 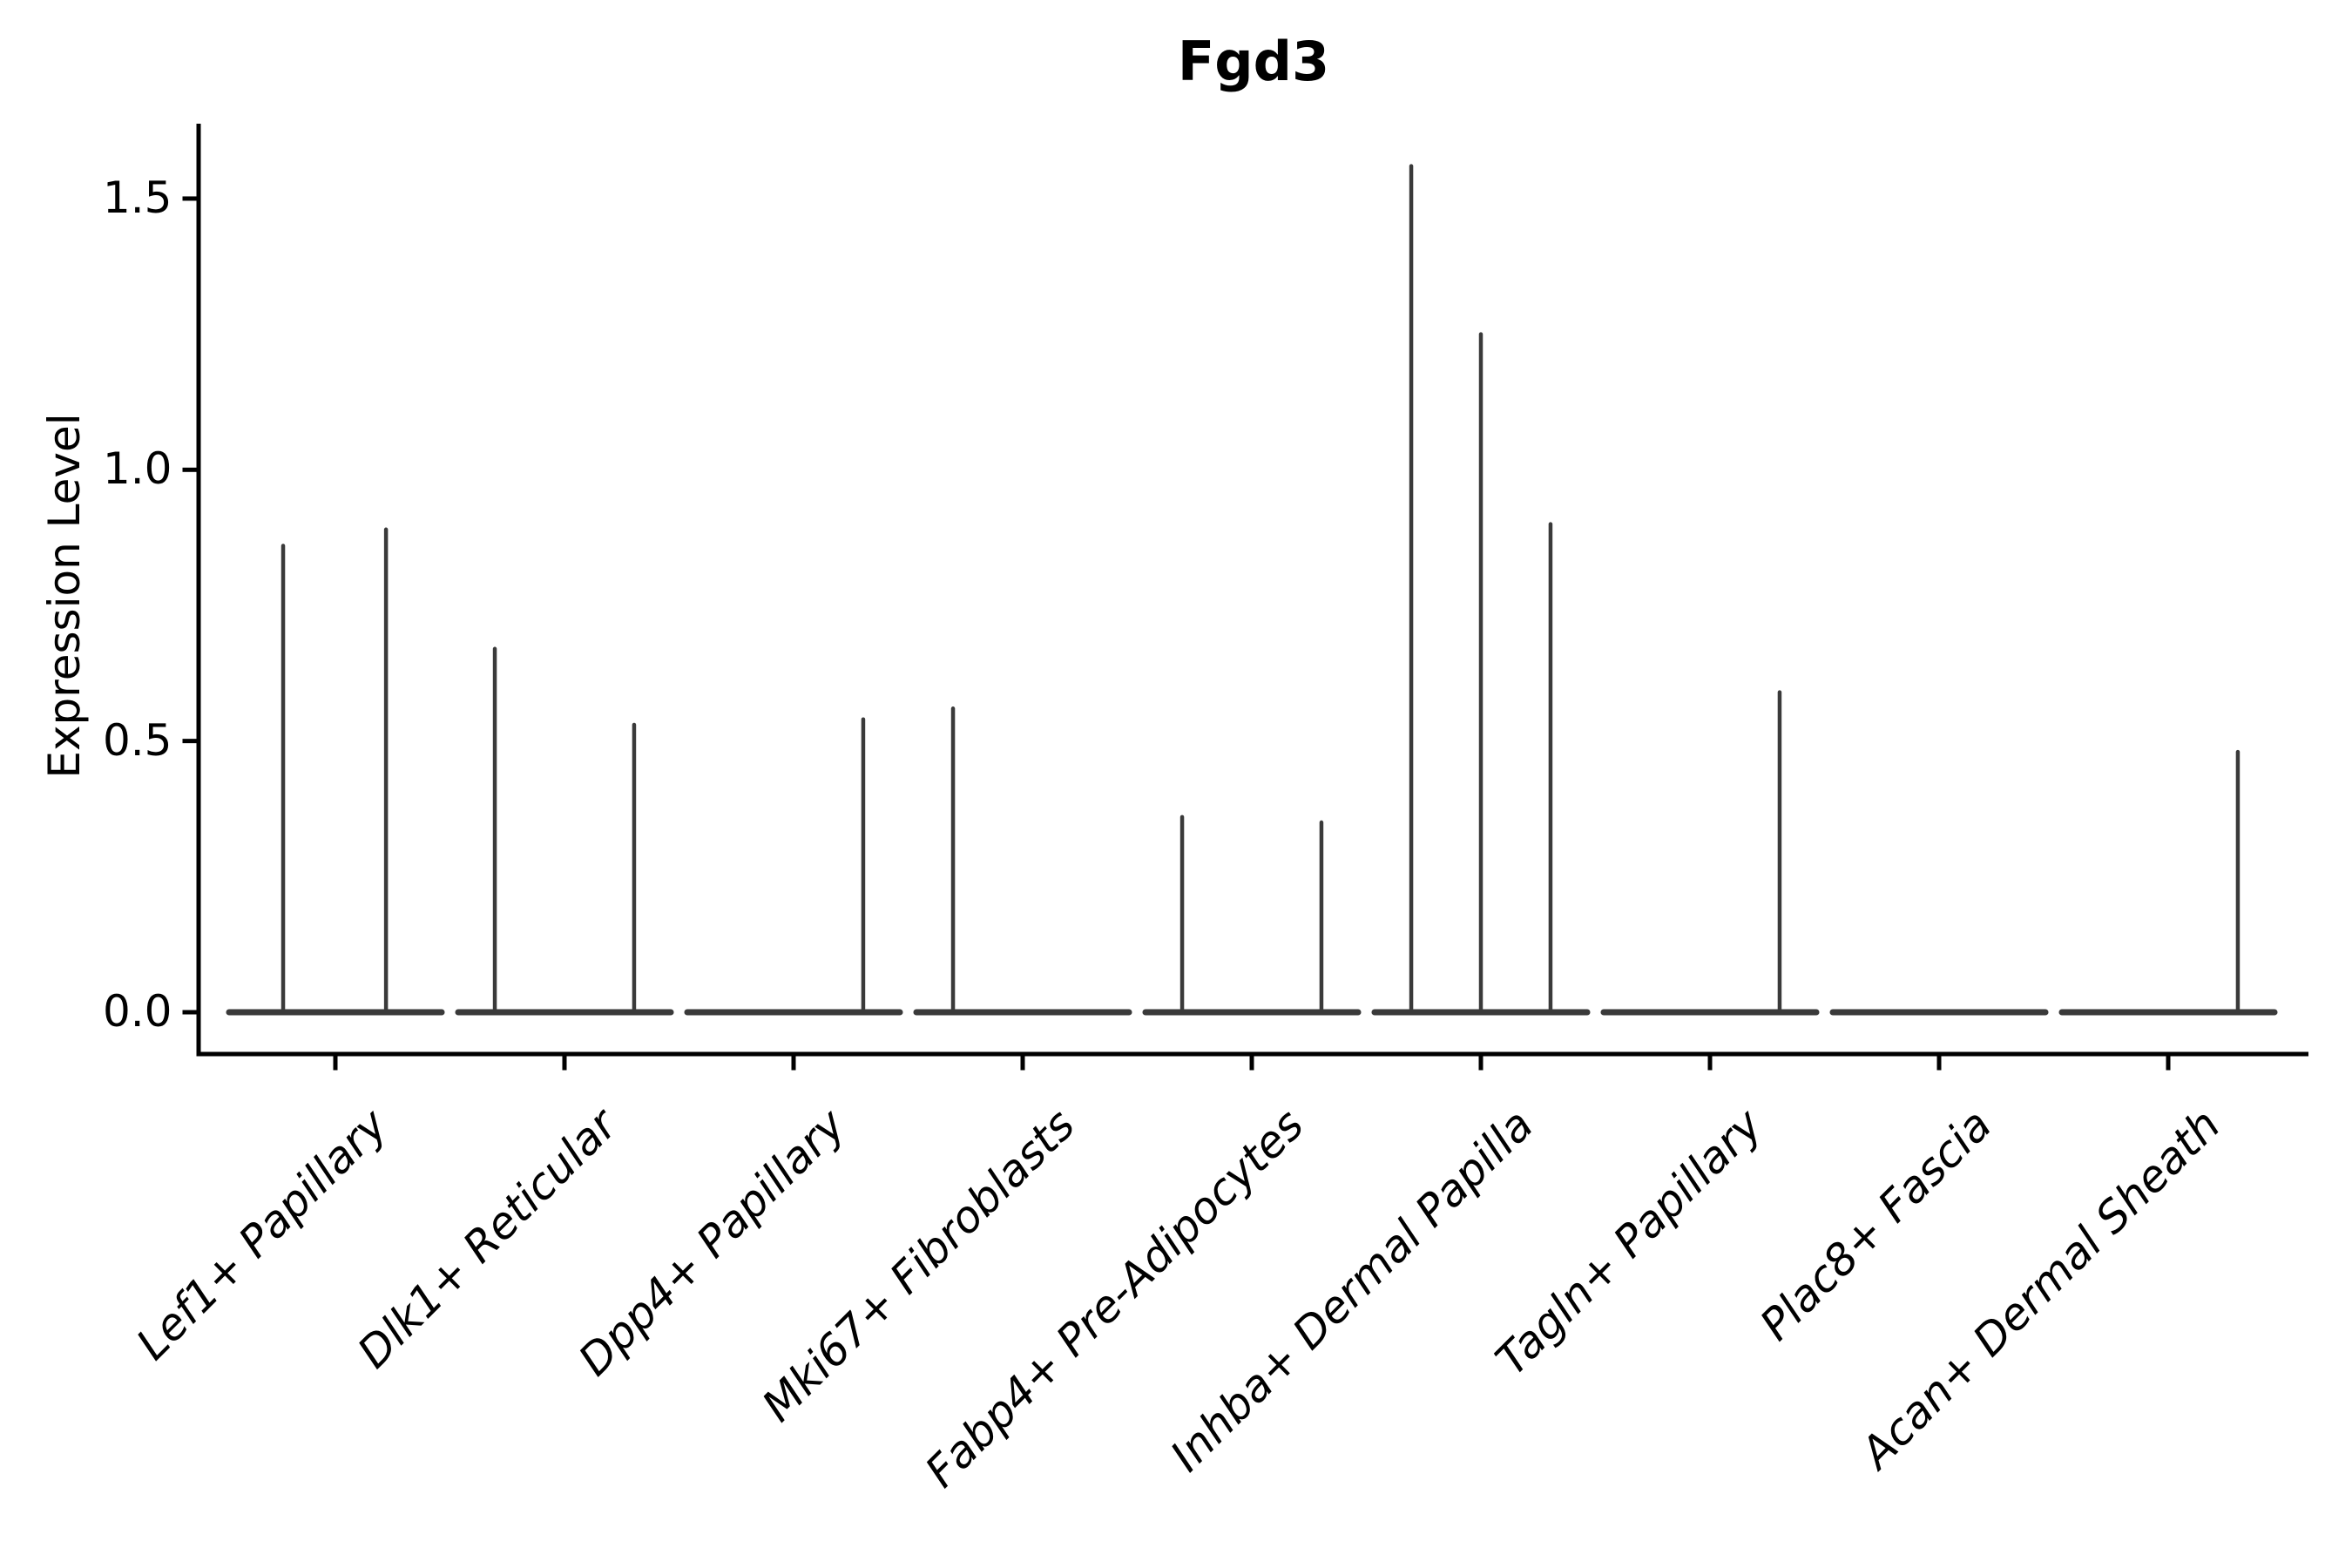 I want to click on y-tick-label: 1.5, so click(x=137, y=198).